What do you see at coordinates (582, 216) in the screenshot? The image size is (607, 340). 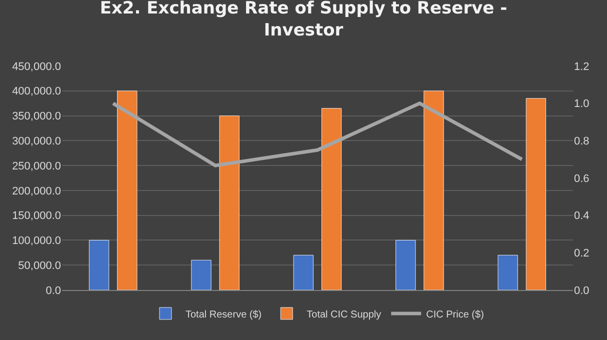 I see `y2-tick-label: 0.4` at bounding box center [582, 216].